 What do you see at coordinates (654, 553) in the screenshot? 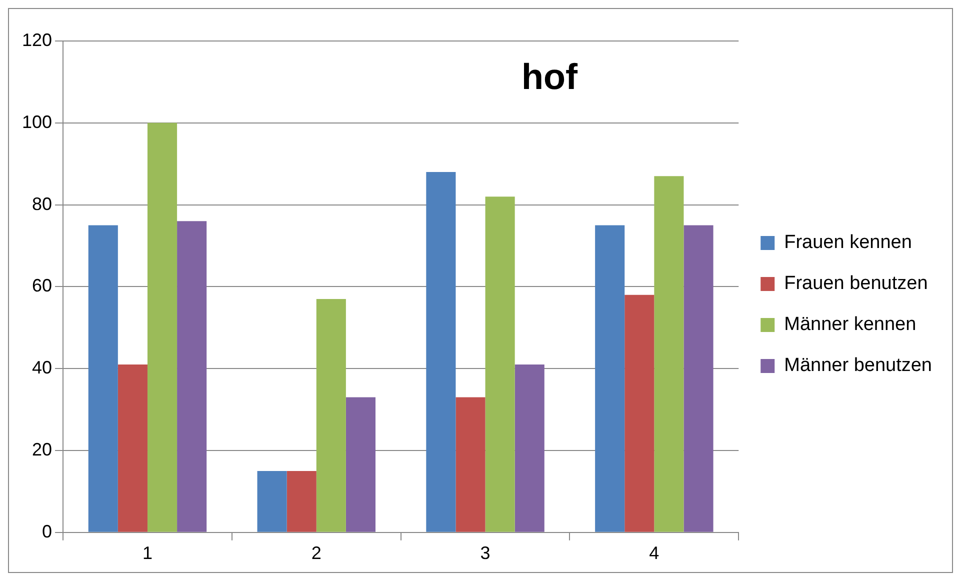
I see `x-tick-label: 4` at bounding box center [654, 553].